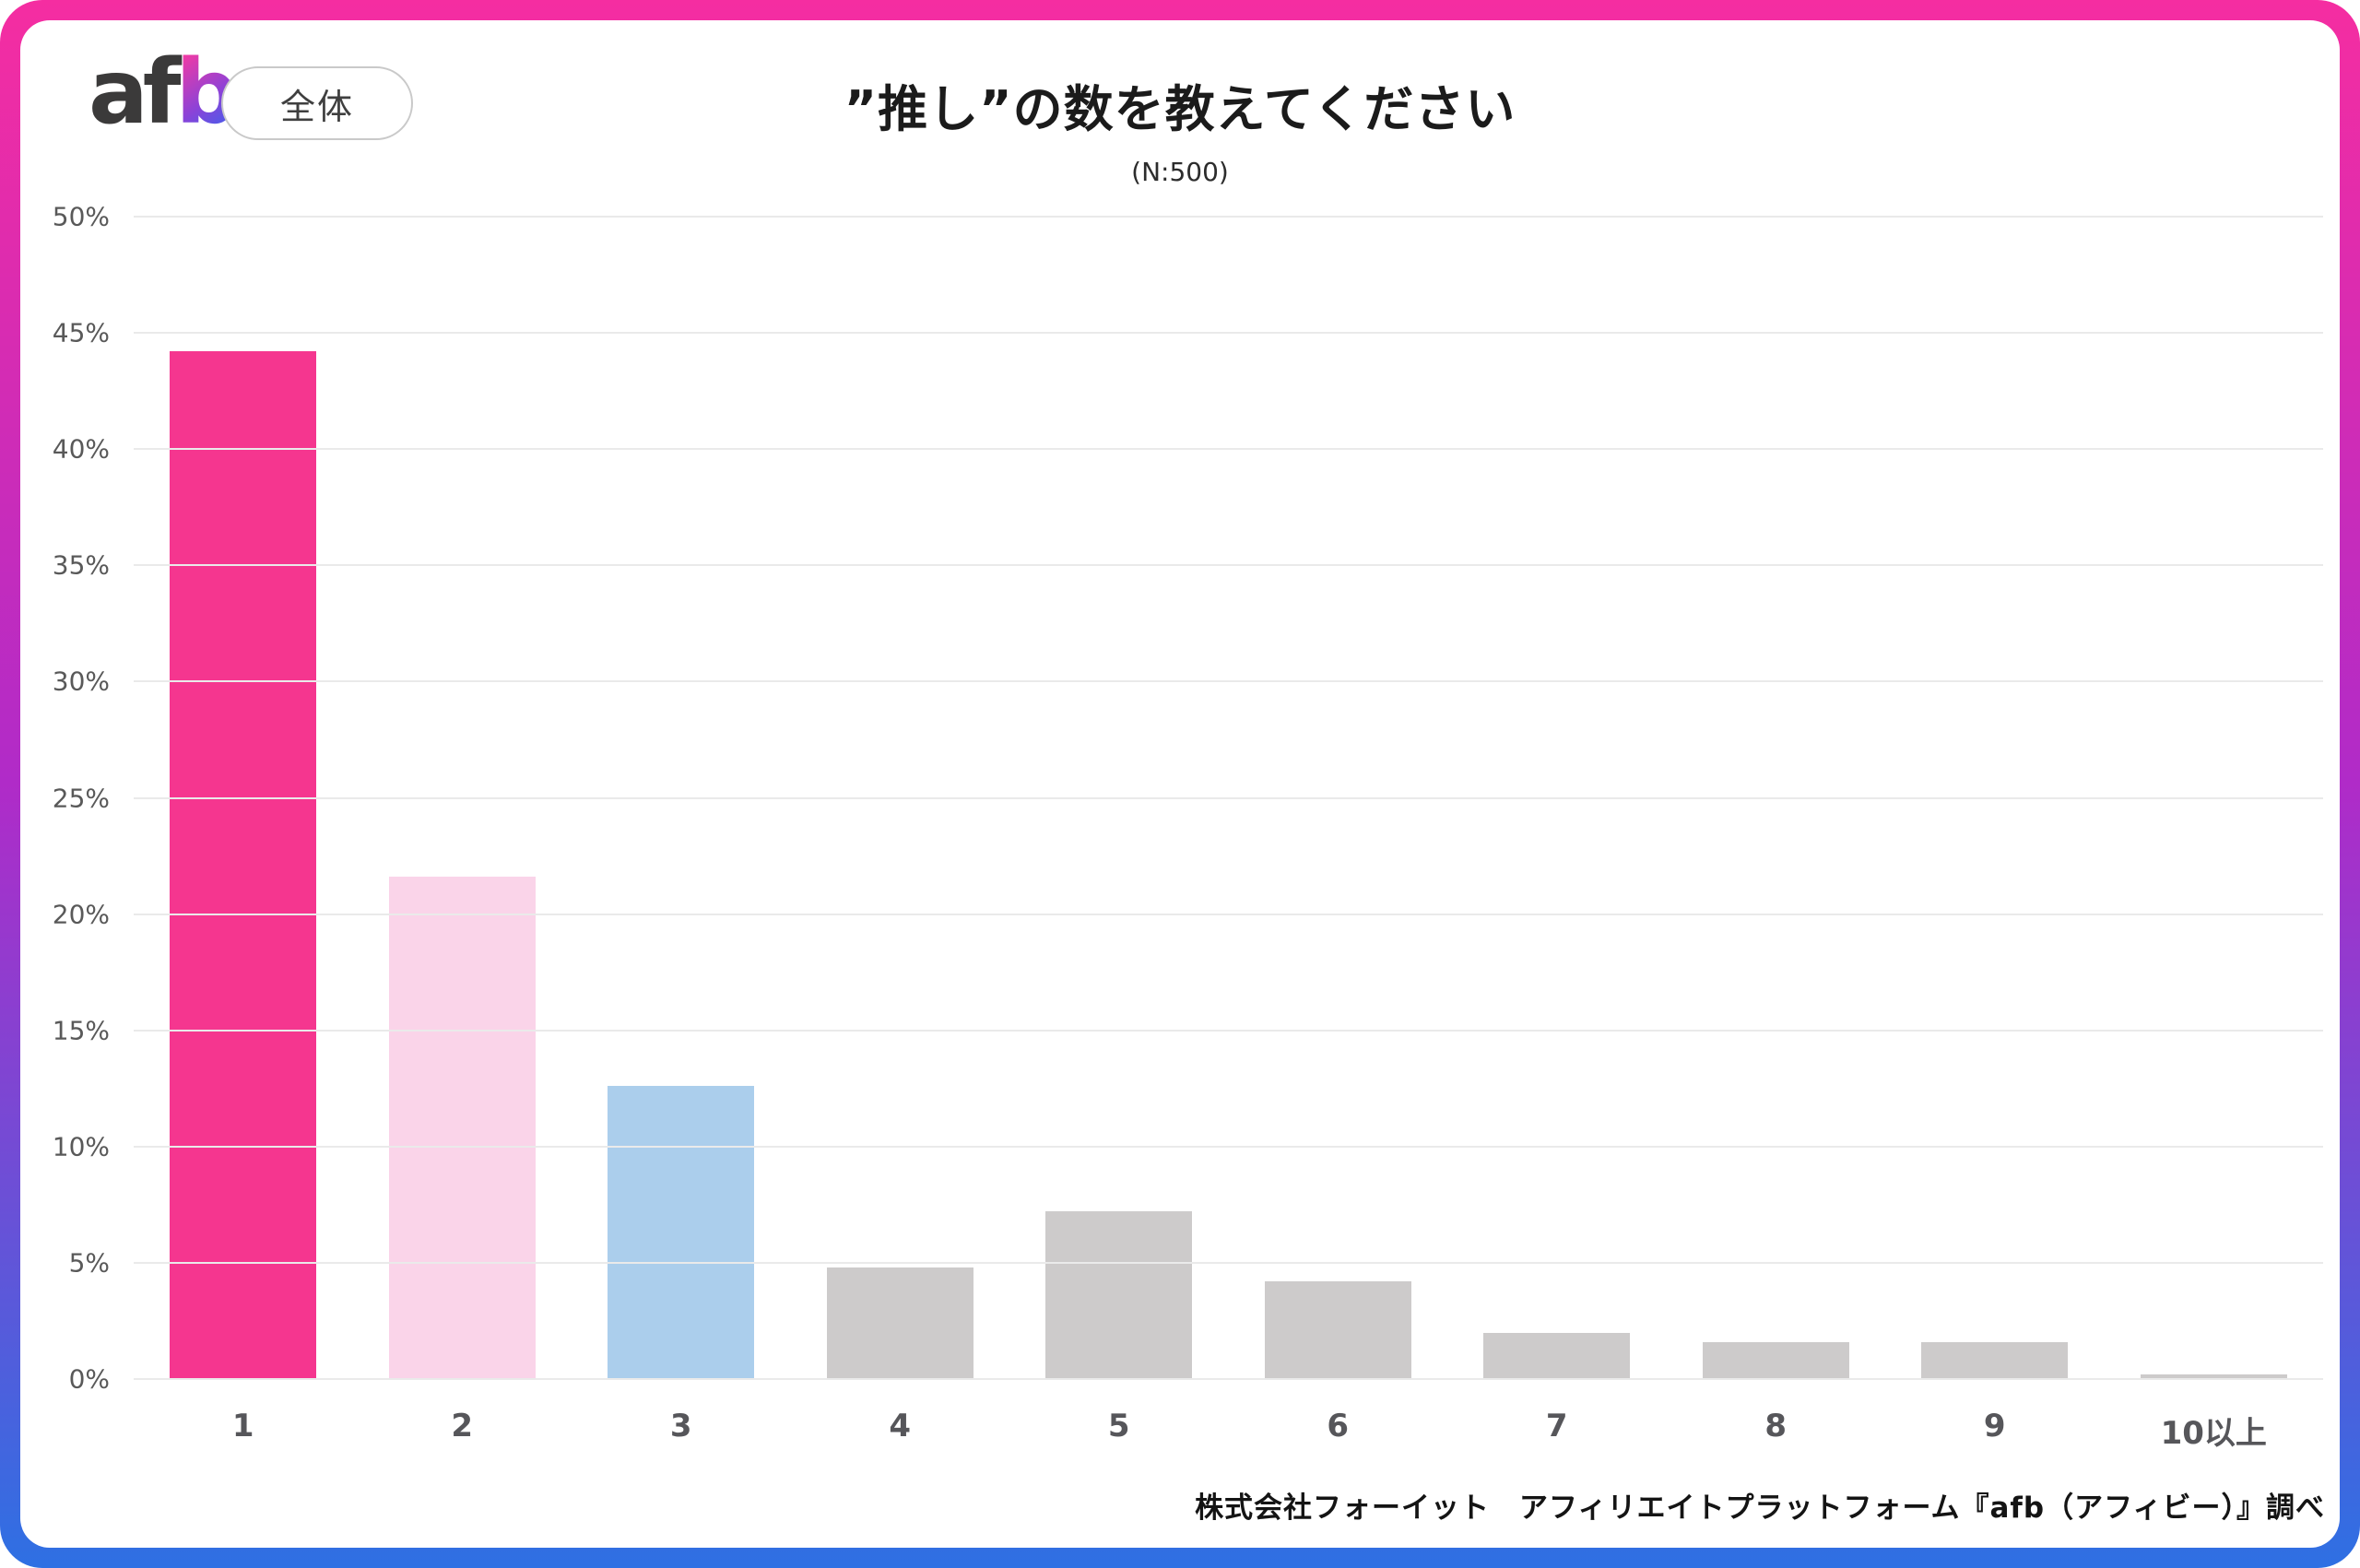  What do you see at coordinates (1180, 172) in the screenshot?
I see `sample-size-label: (N:500)` at bounding box center [1180, 172].